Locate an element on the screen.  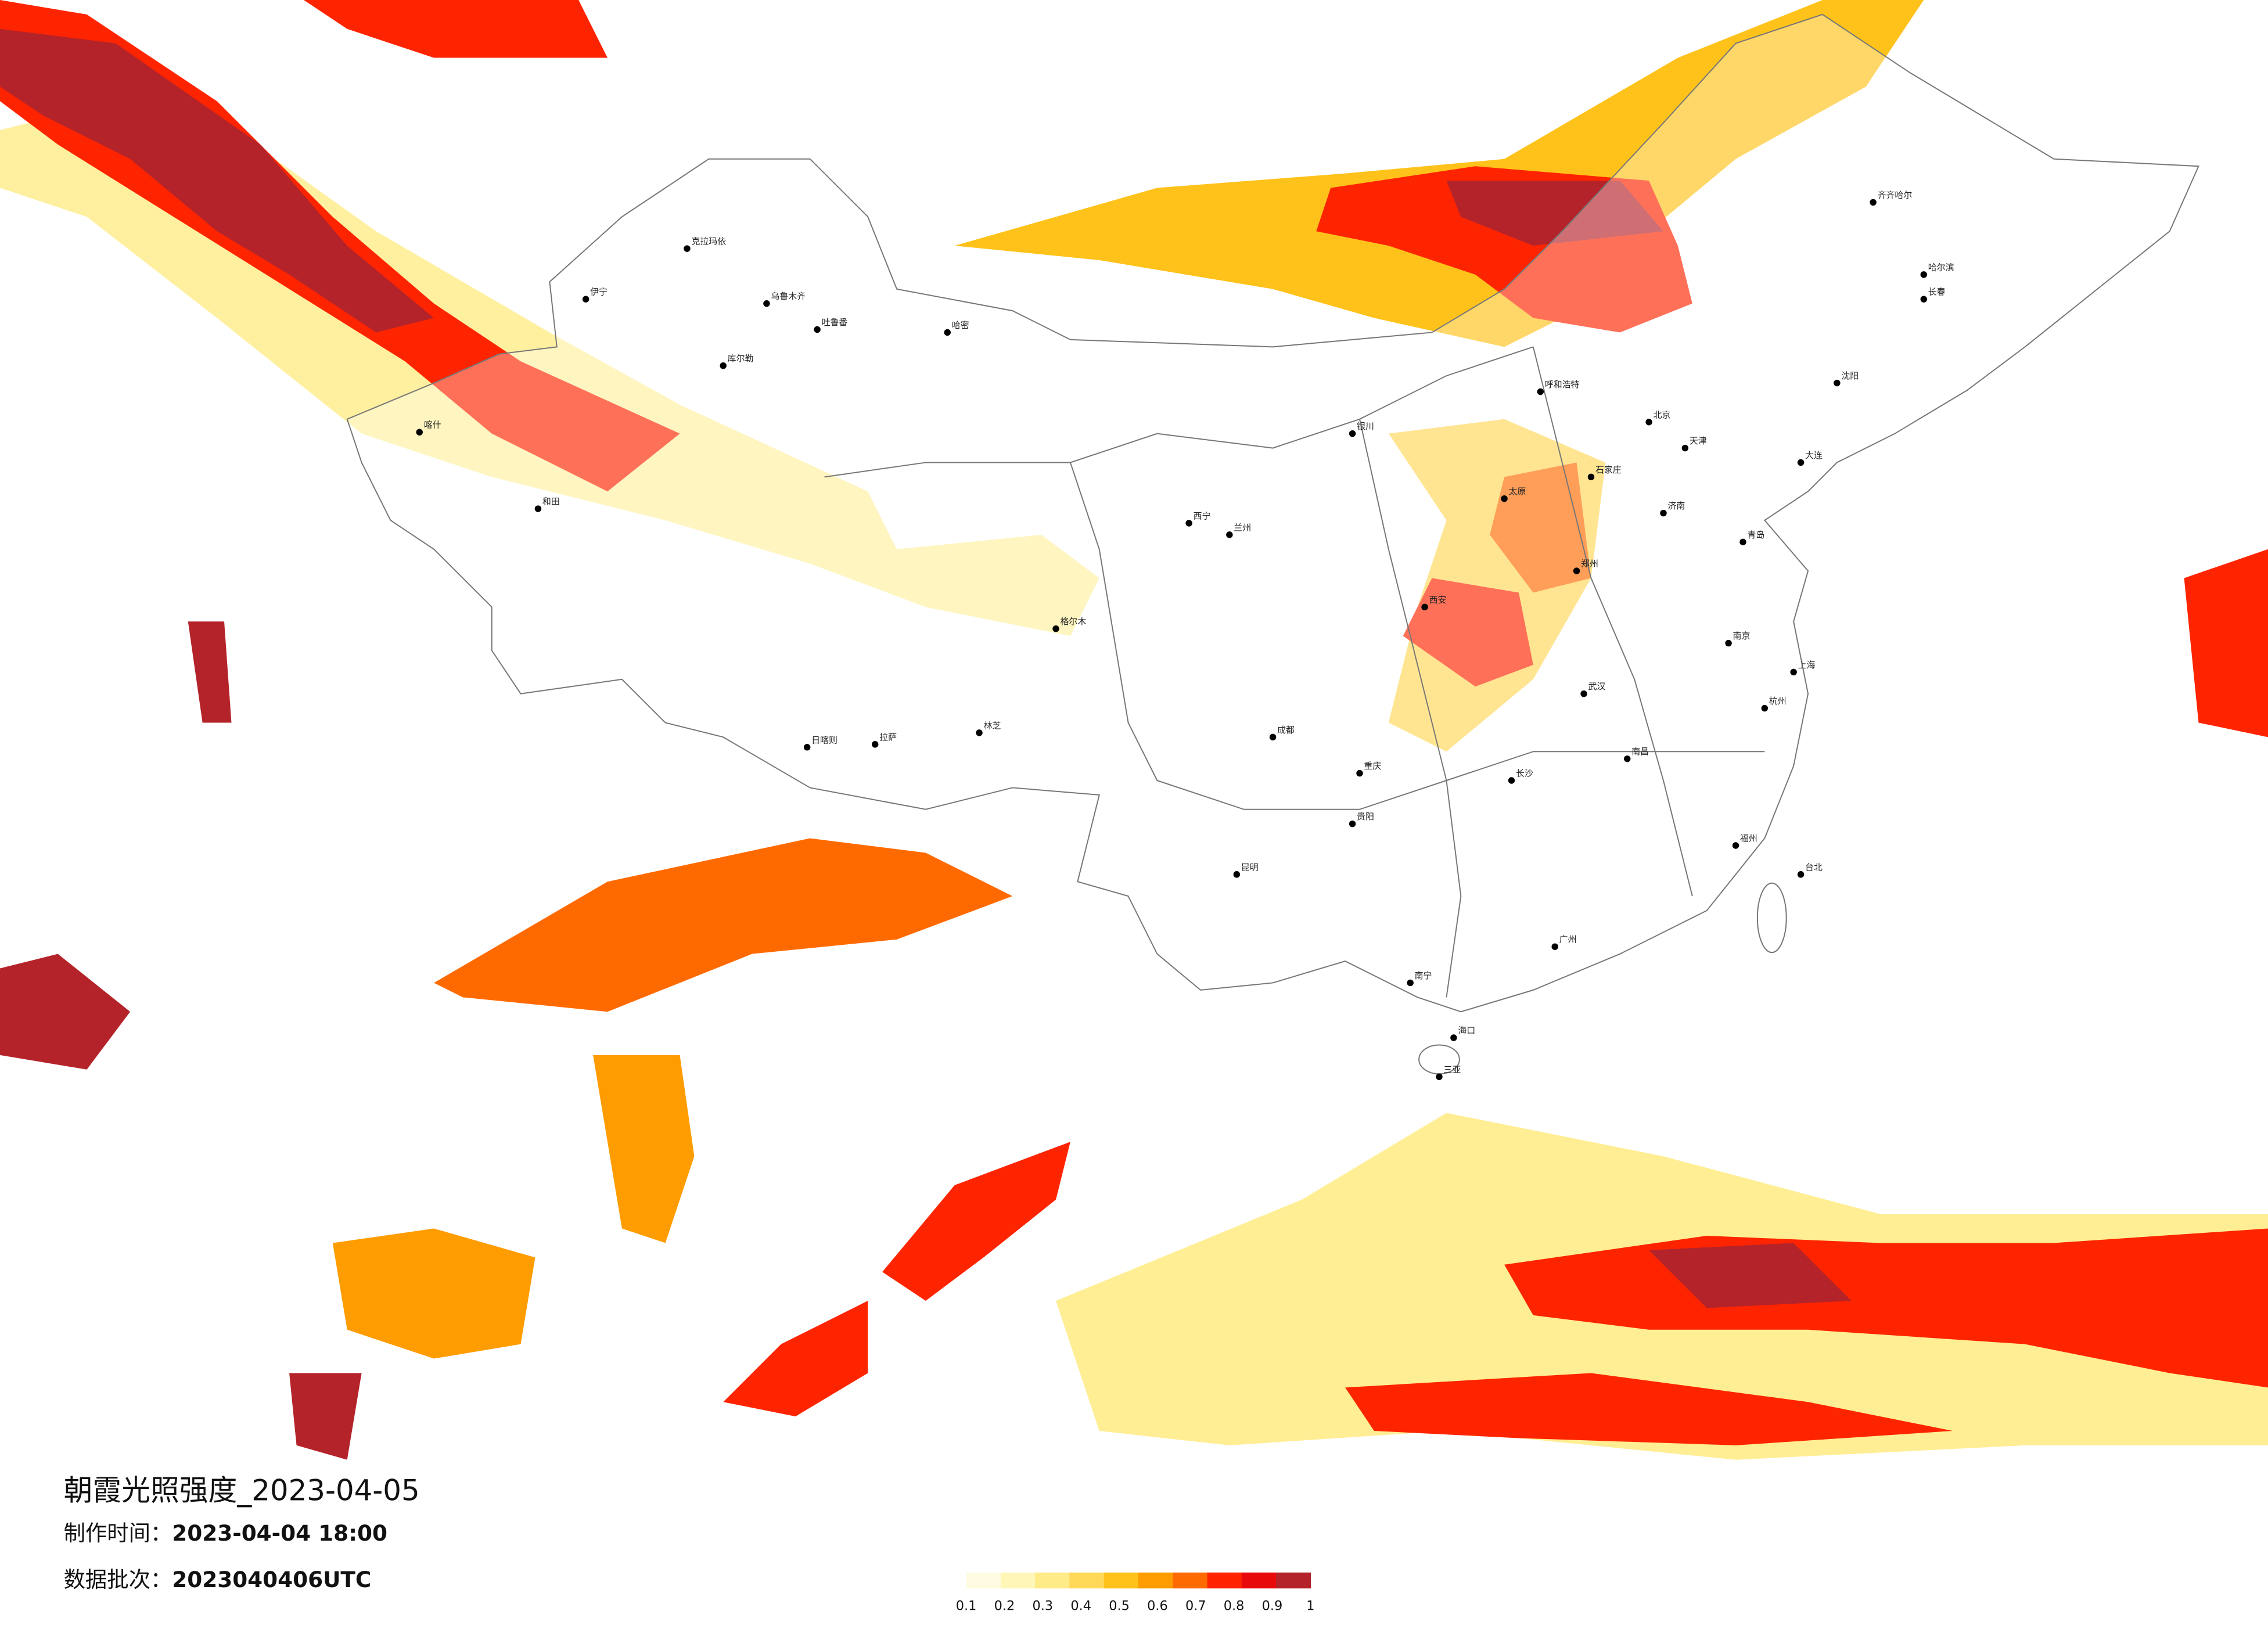
color-legend: 0.1 0.2 0.3 0.4 0.5 0.6 0.7 0.8 0.9 1 is located at coordinates (1135, 1593).